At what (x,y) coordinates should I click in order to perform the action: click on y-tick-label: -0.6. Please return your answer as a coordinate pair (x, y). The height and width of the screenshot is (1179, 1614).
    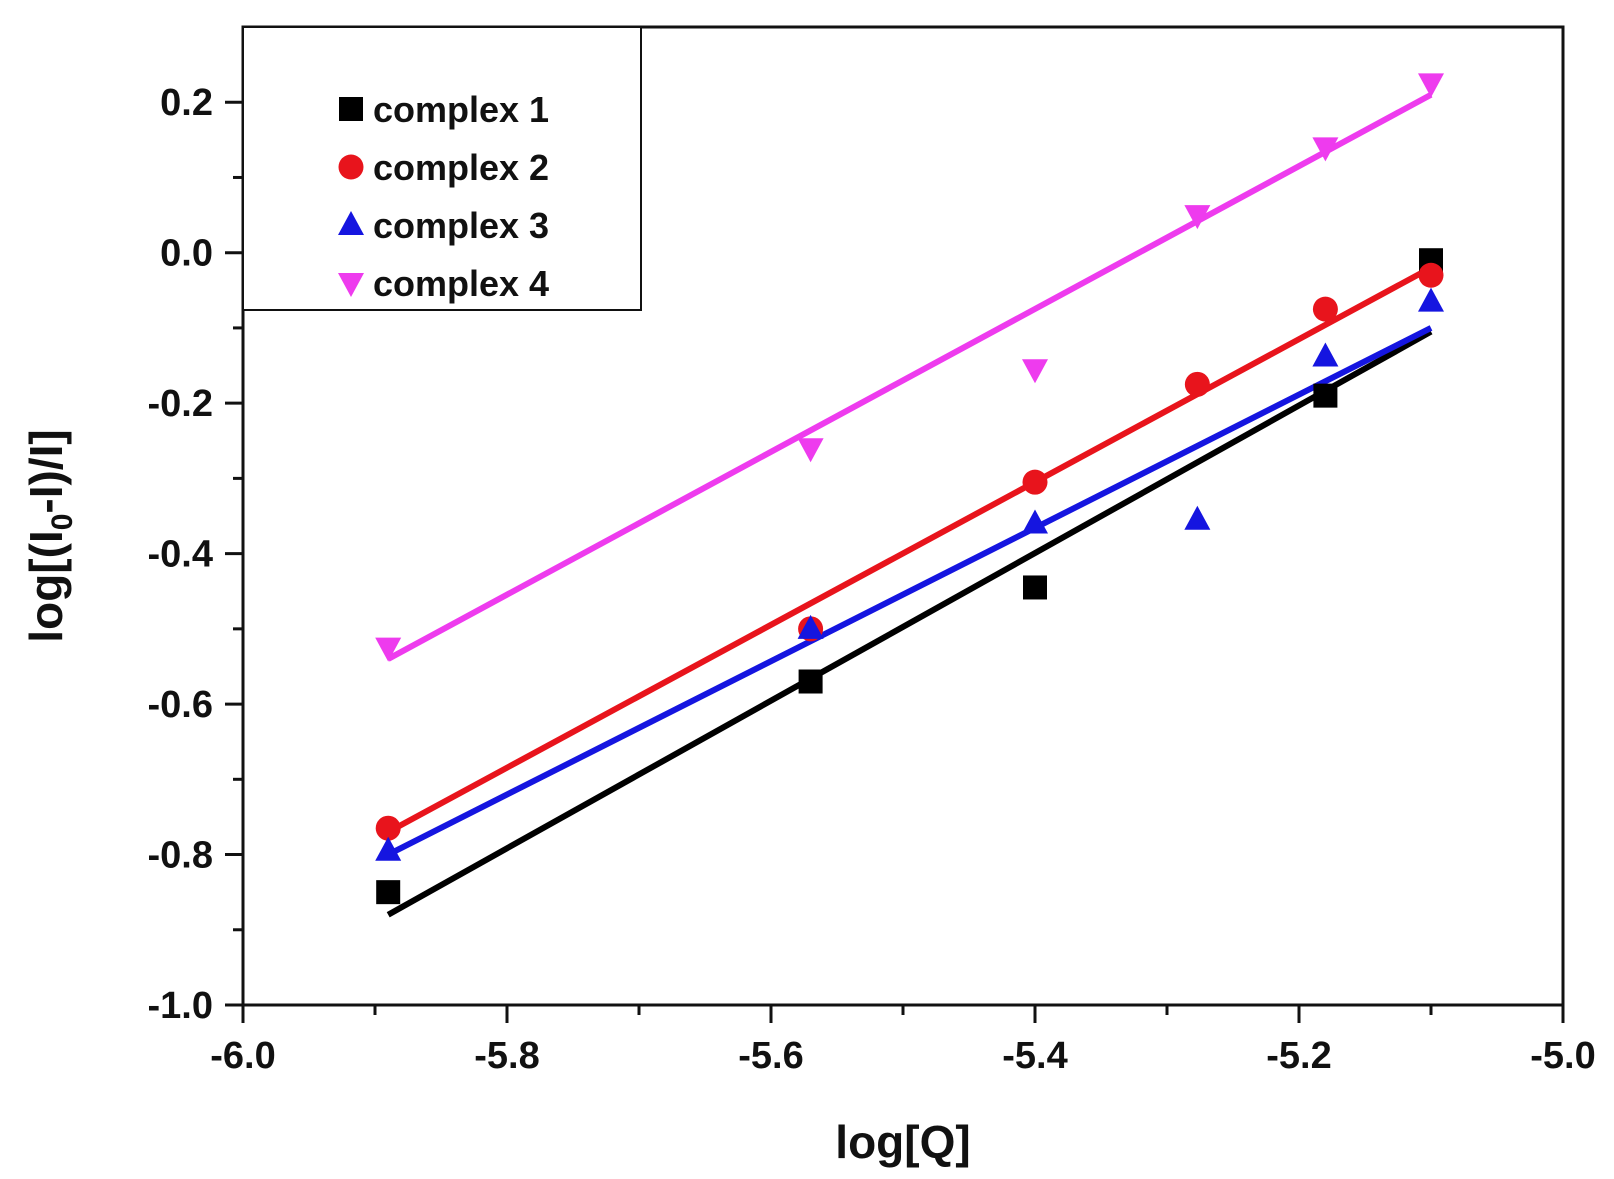
    Looking at the image, I should click on (180, 705).